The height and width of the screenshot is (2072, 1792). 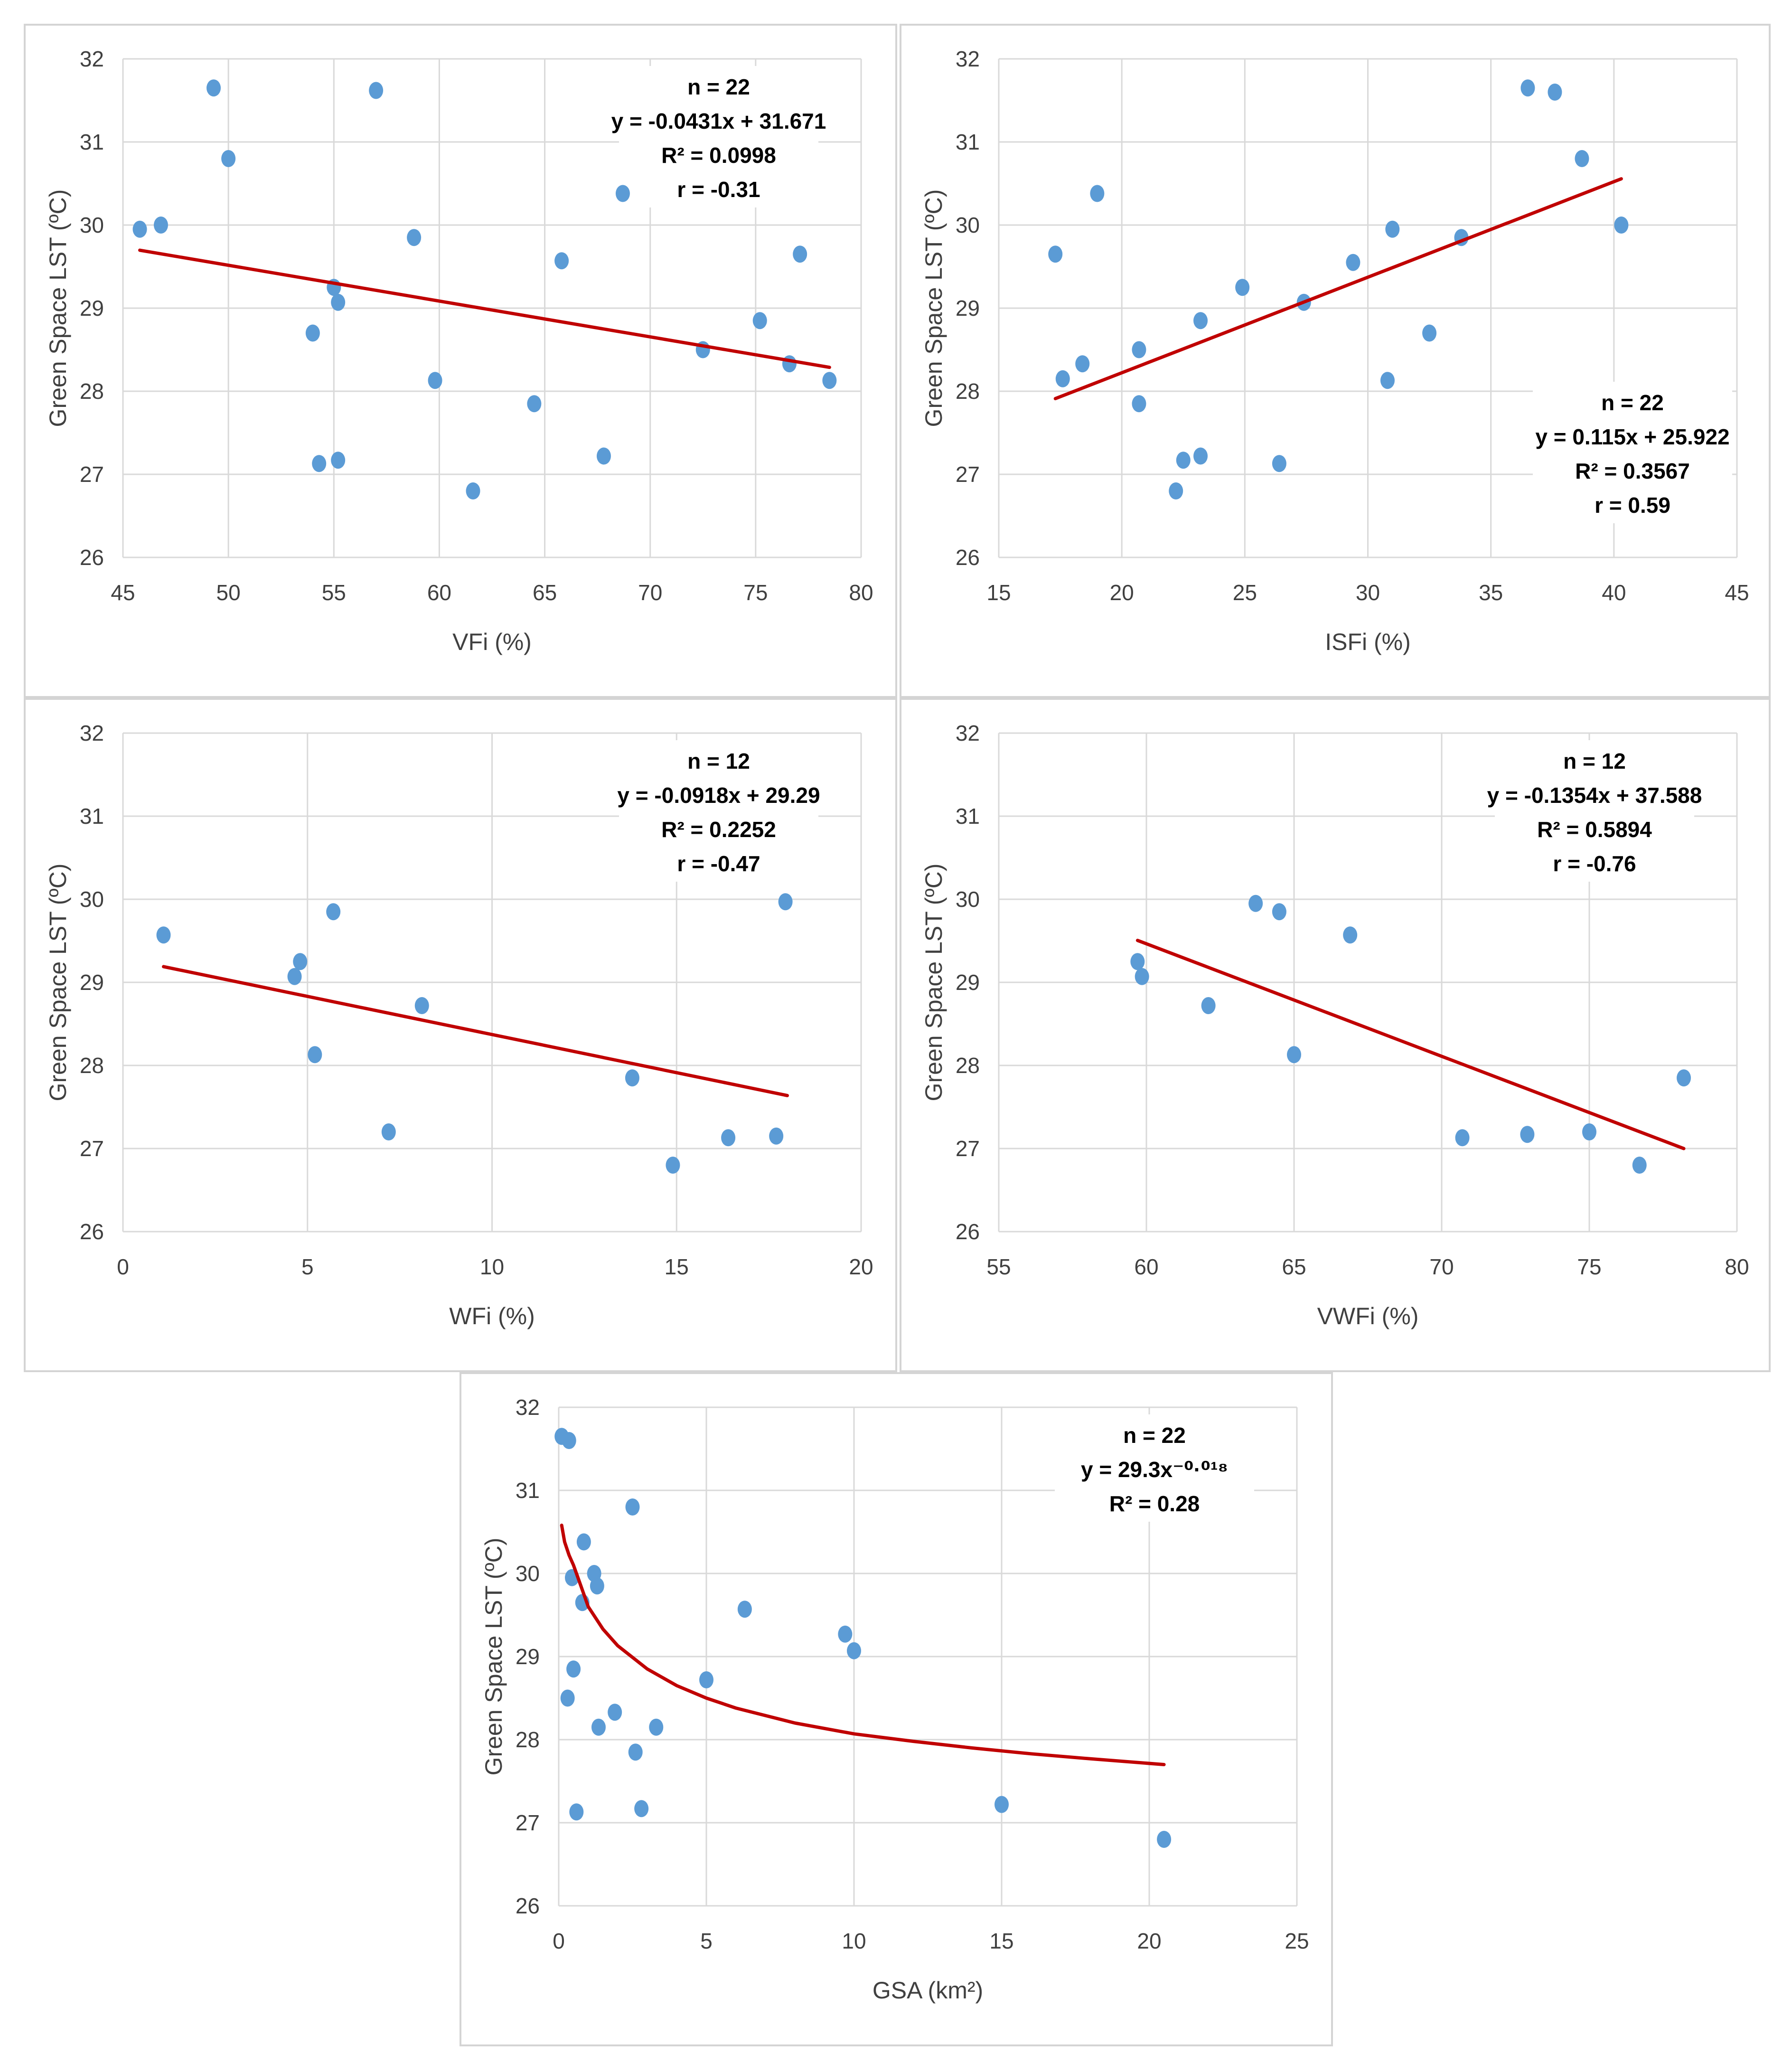 What do you see at coordinates (58, 308) in the screenshot?
I see `vfi-y-axis-label: Green Space LST (ºC)` at bounding box center [58, 308].